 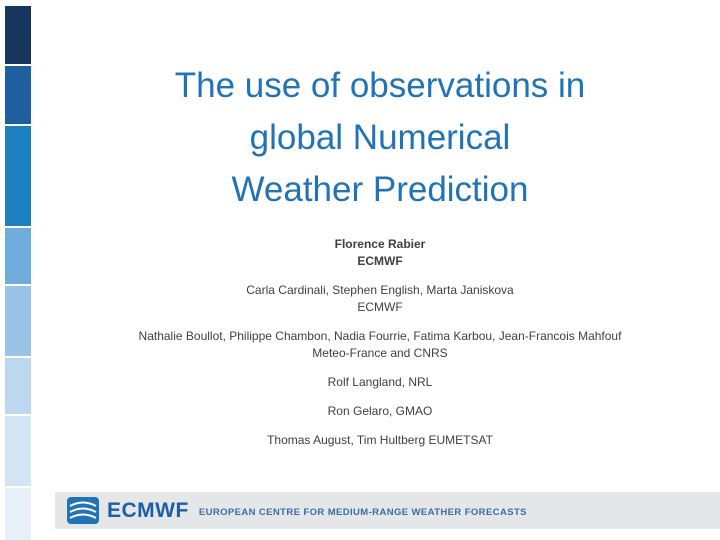 I want to click on sidebar-color-strip, so click(x=18, y=273).